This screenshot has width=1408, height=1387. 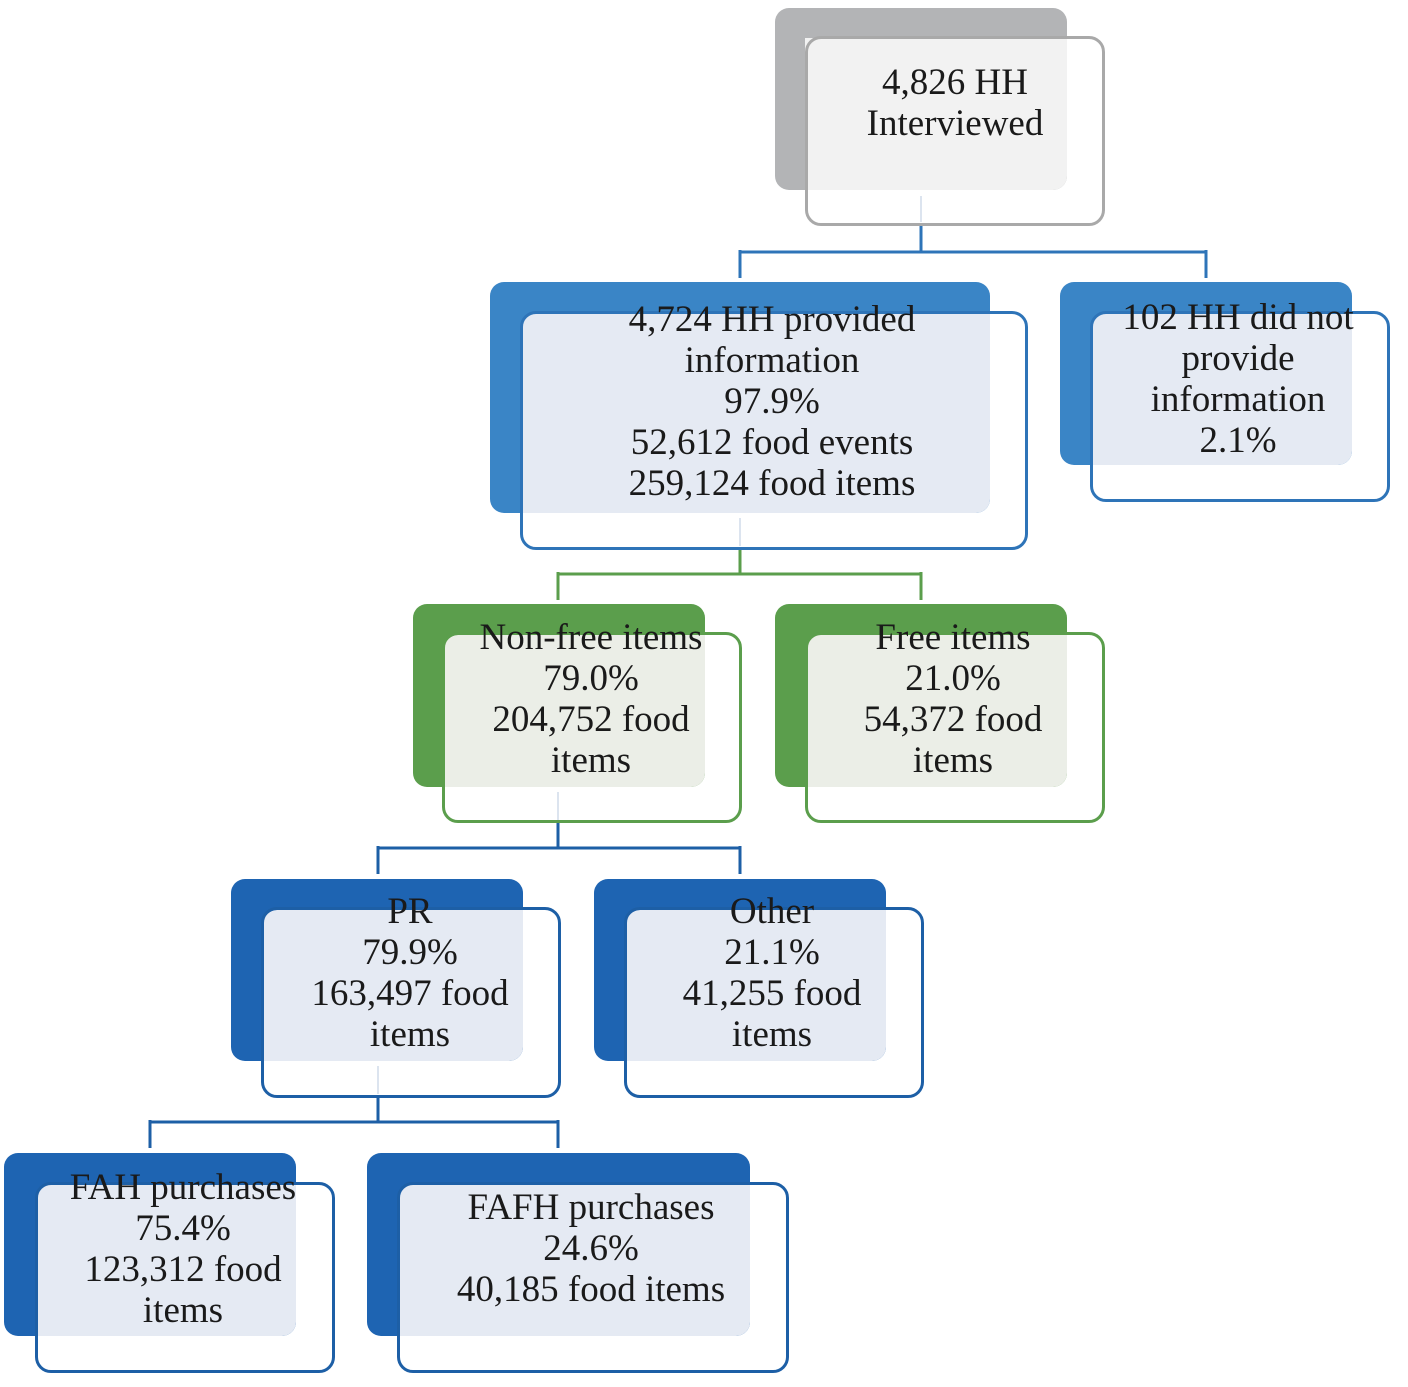 I want to click on node-fafh-line-2: 24.6%, so click(x=591, y=1248).